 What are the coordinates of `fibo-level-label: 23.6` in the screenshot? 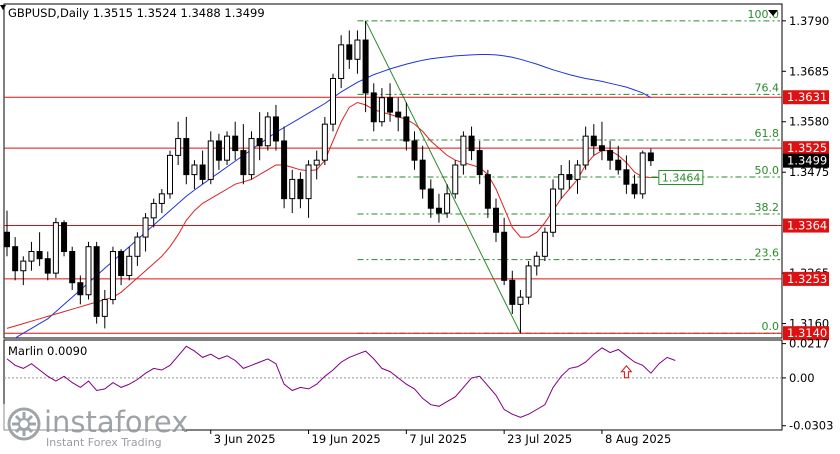 It's located at (767, 253).